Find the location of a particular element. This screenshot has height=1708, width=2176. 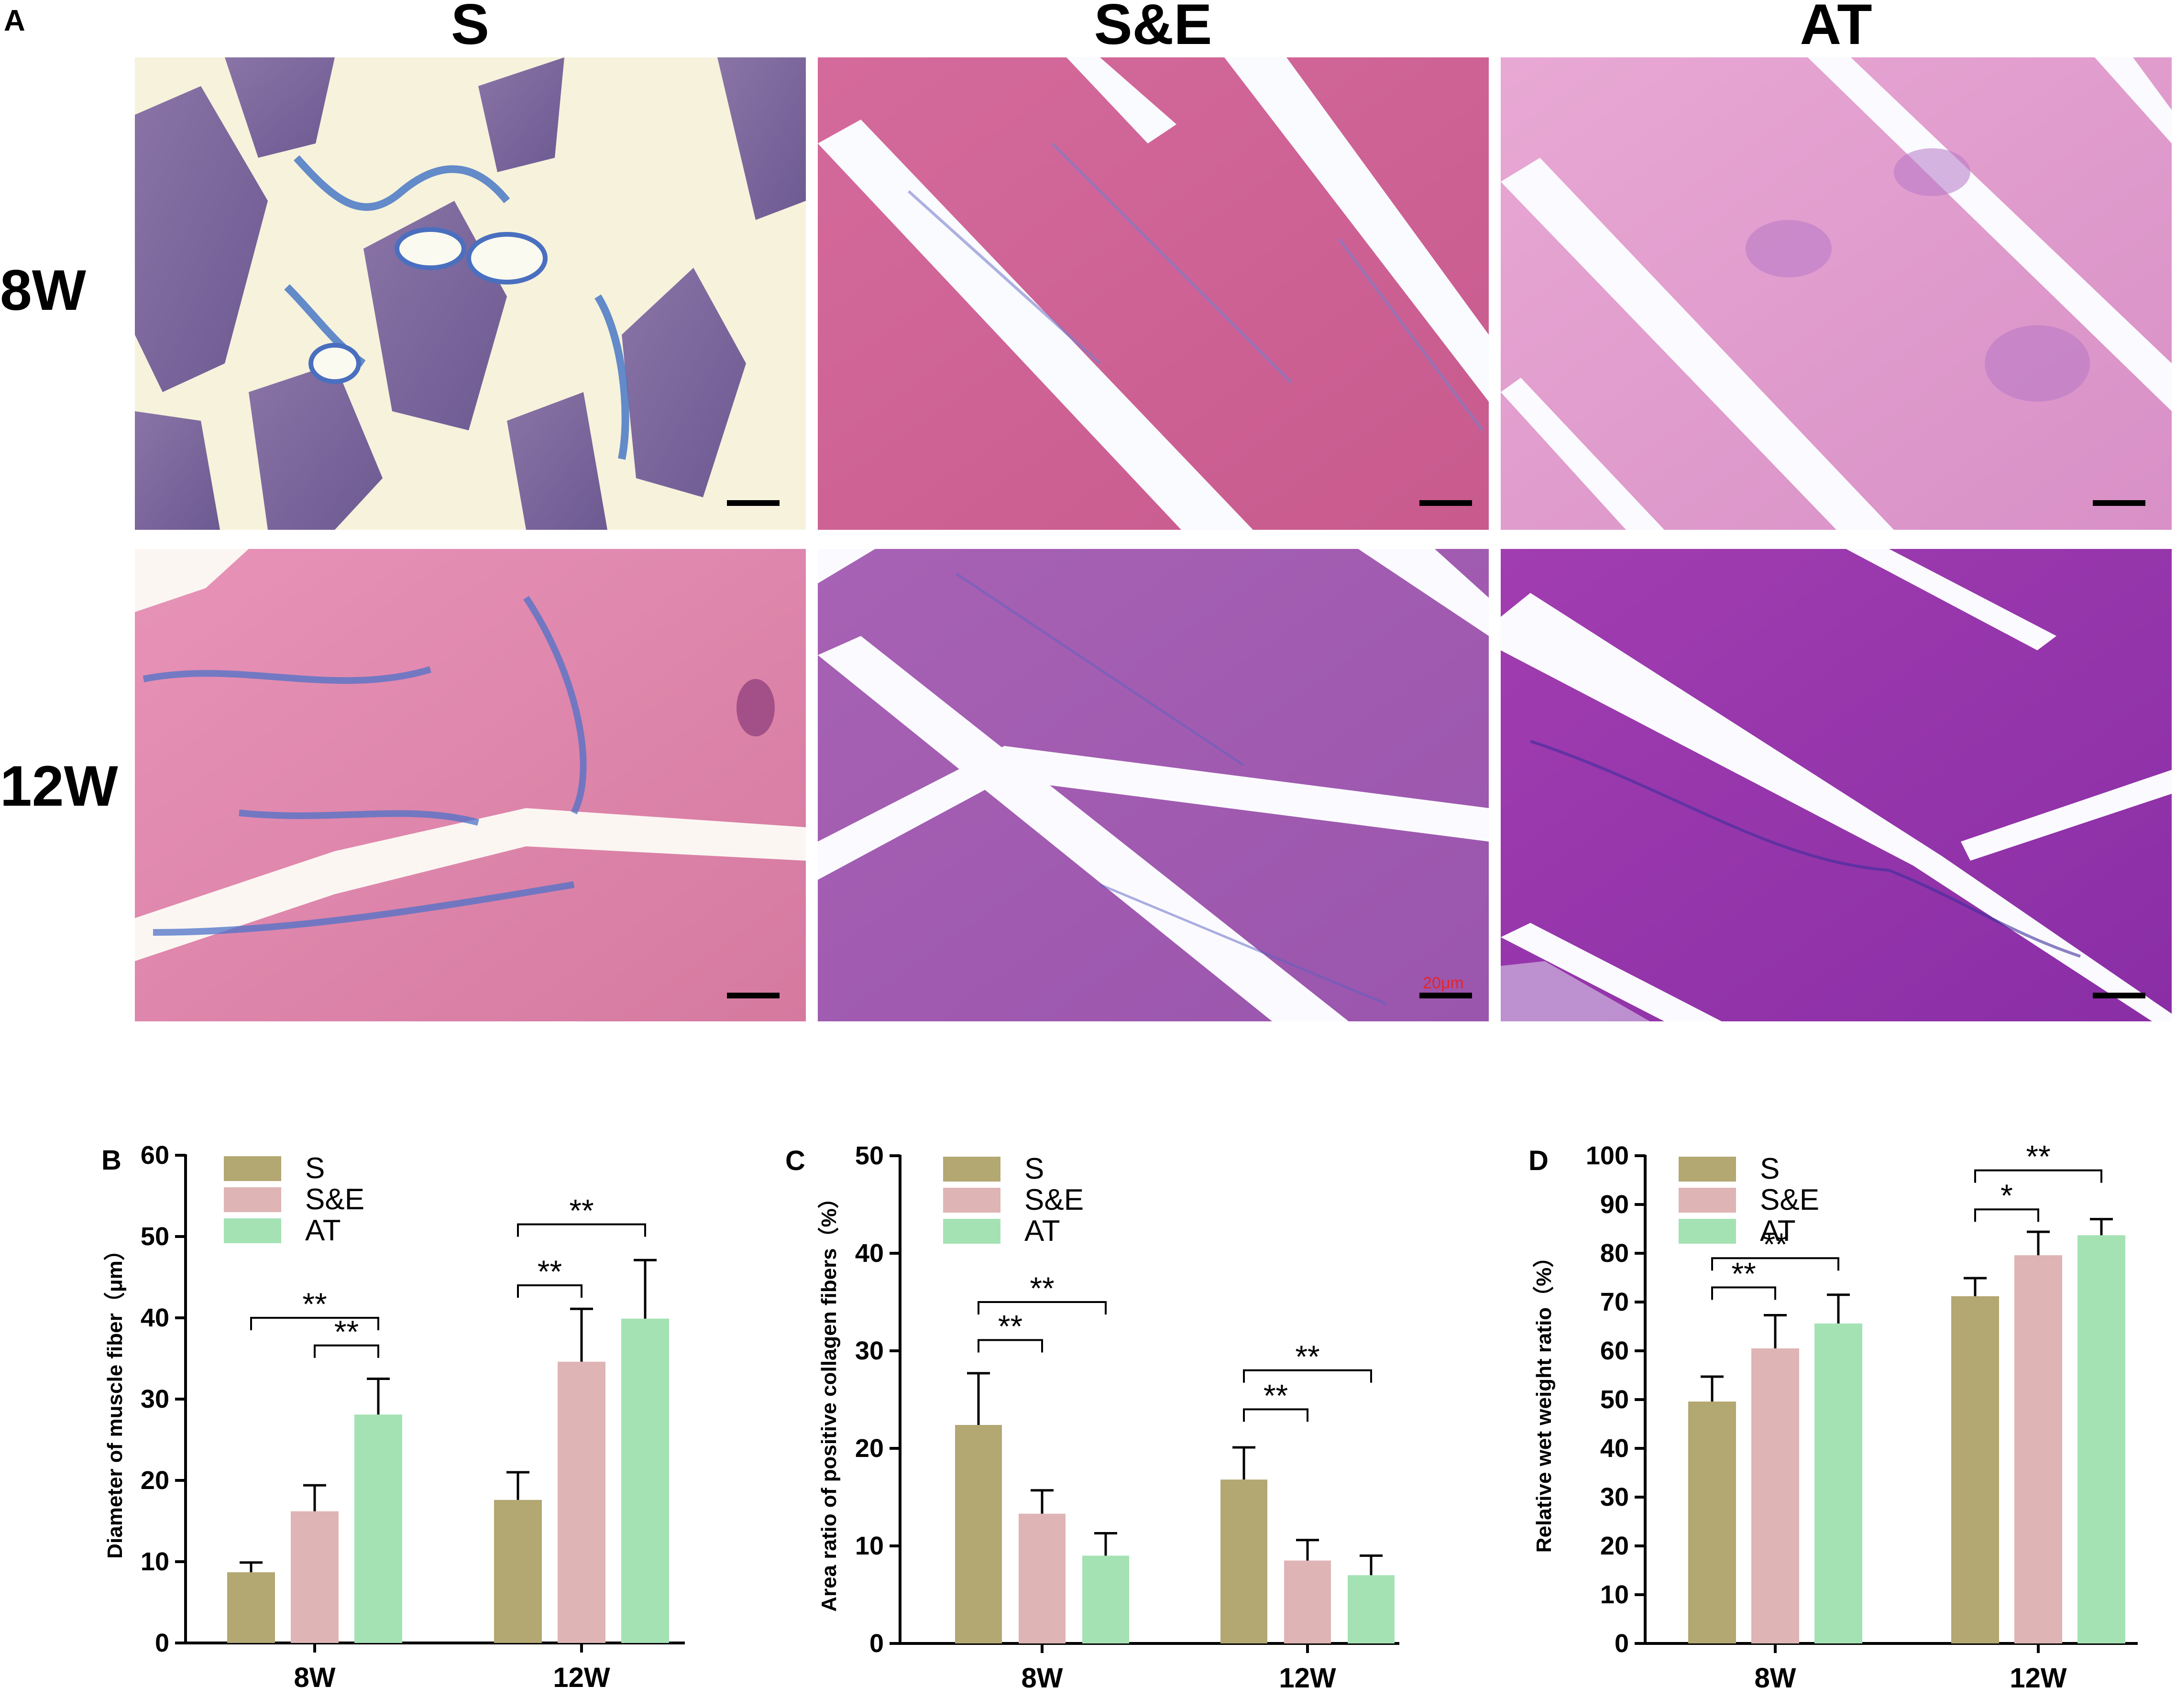

micrograph-at-12w is located at coordinates (1836, 785).